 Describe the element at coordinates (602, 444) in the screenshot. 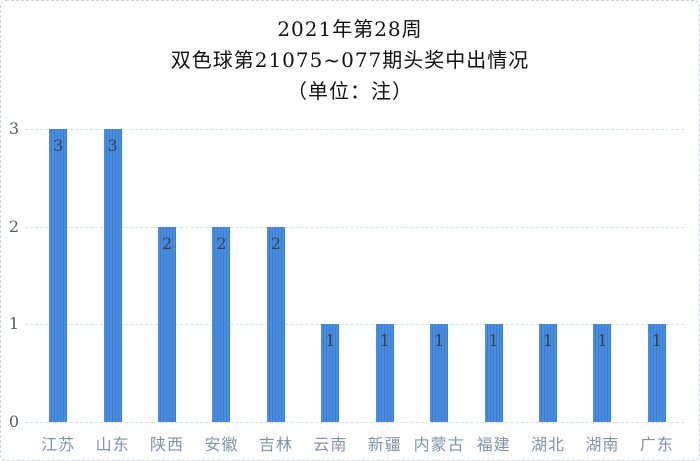

I see `x-axis-label: 湖南` at that location.